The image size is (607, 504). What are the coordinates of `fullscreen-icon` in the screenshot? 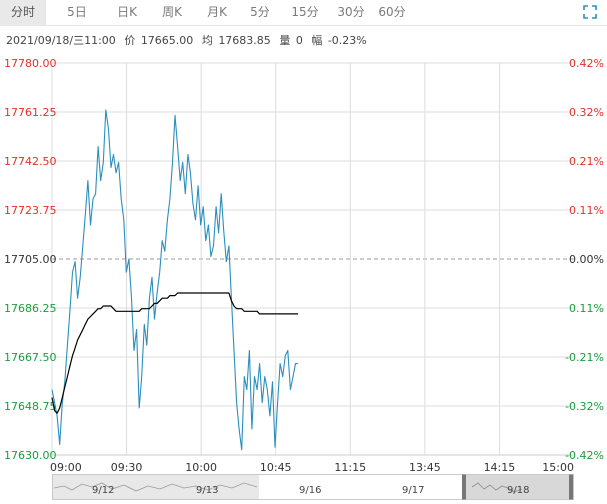 It's located at (590, 12).